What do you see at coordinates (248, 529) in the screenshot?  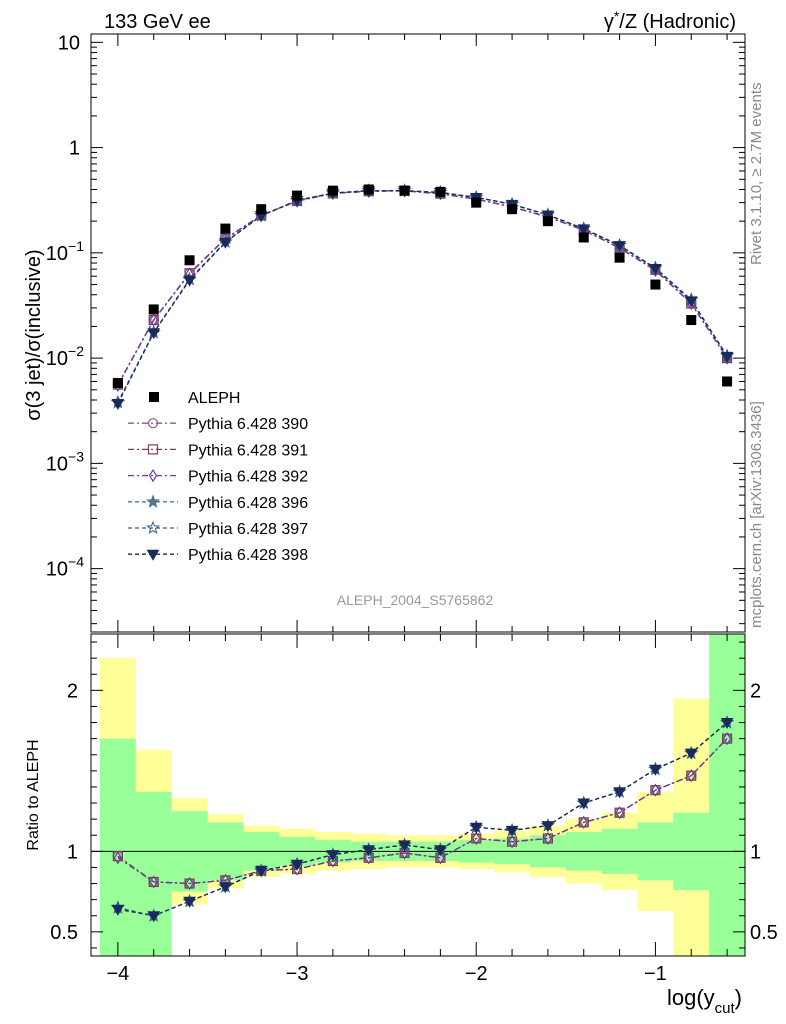 I see `legend-label: Pythia 6.428 397` at bounding box center [248, 529].